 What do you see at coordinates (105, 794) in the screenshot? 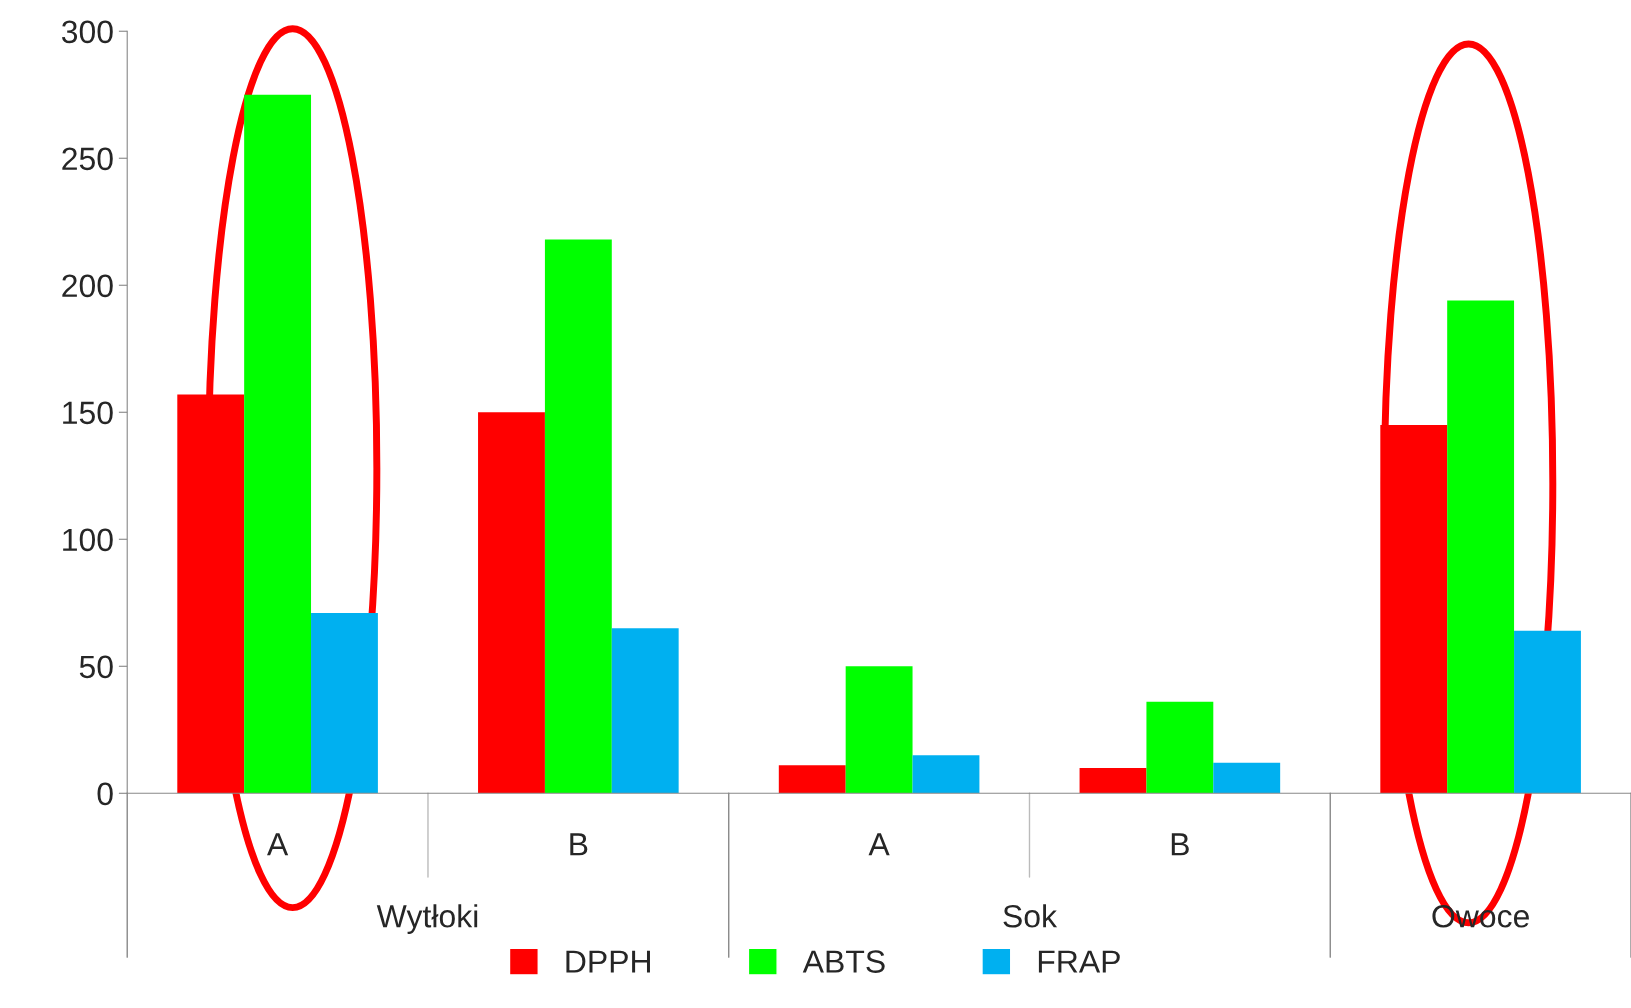
I see `y-tick-label: 0` at bounding box center [105, 794].